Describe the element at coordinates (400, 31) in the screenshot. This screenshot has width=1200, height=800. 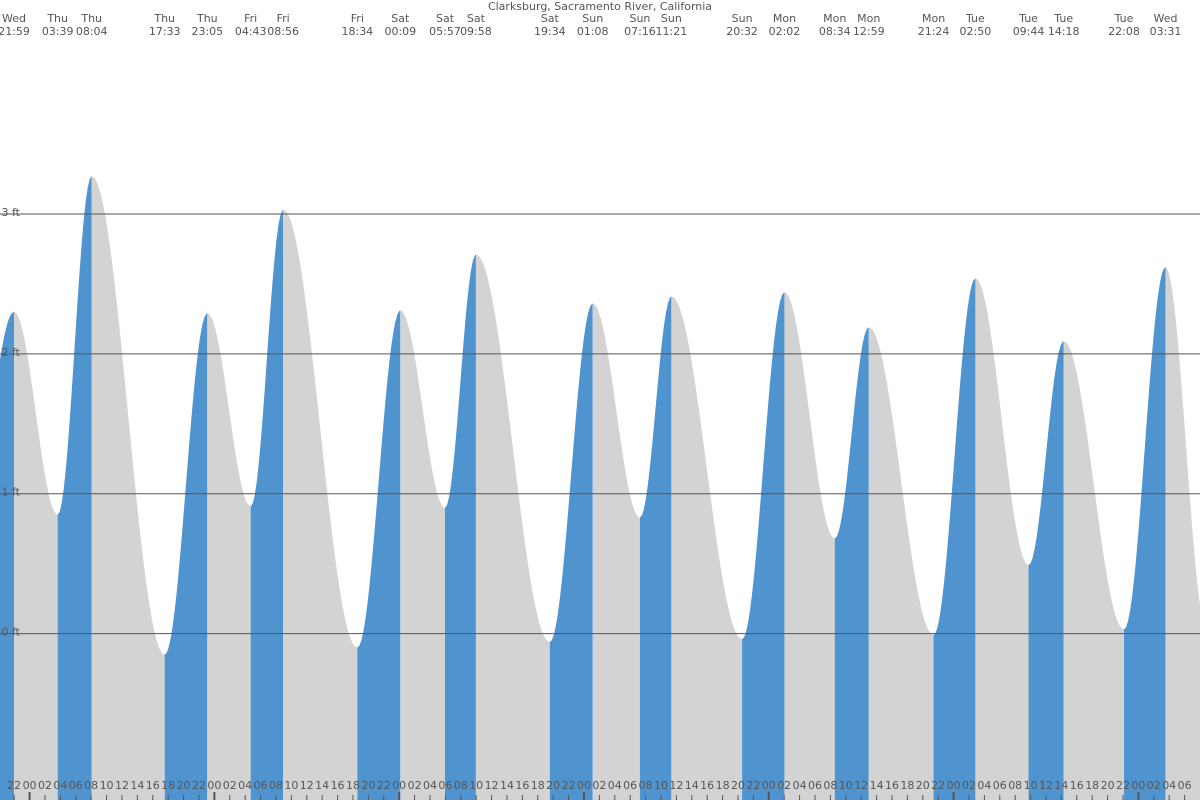
I see `event-time: 00:09` at that location.